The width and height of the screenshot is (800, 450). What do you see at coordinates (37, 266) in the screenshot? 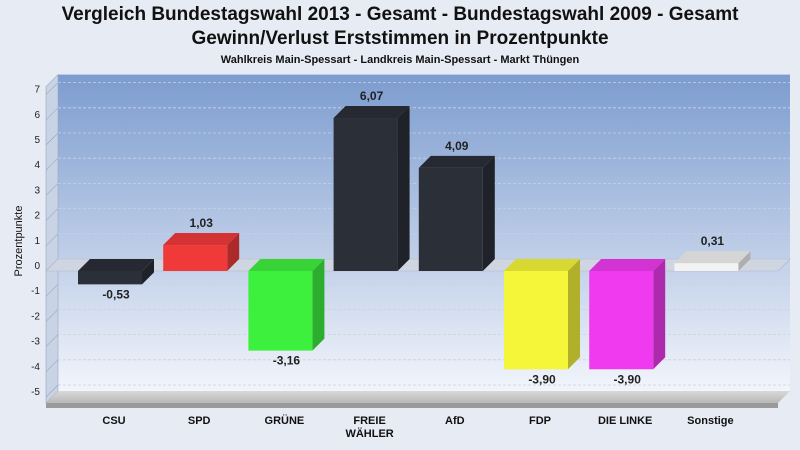
I see `y-tick-label: 0` at bounding box center [37, 266].